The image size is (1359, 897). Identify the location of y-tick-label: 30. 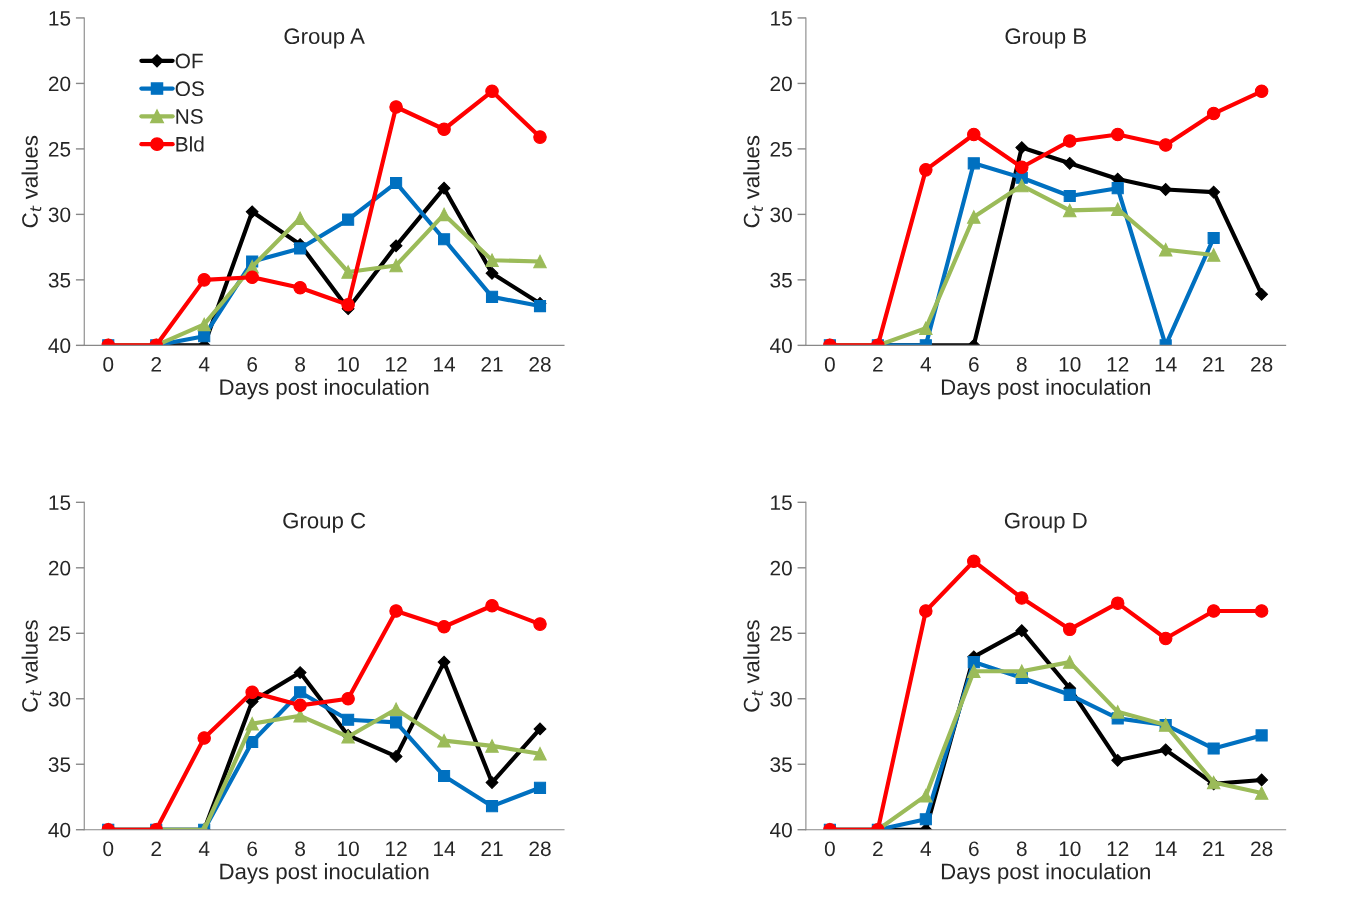
(781, 215).